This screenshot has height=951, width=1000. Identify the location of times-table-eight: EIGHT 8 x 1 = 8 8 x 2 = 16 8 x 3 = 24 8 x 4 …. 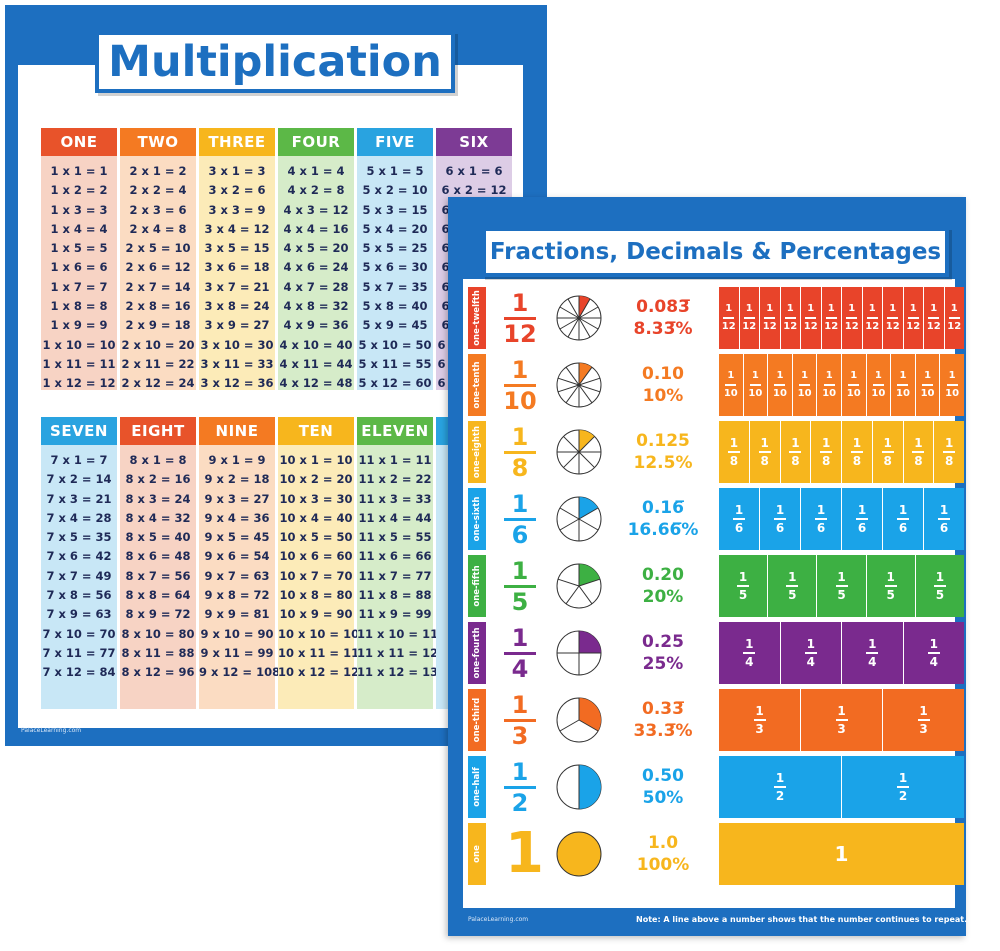
(158, 563).